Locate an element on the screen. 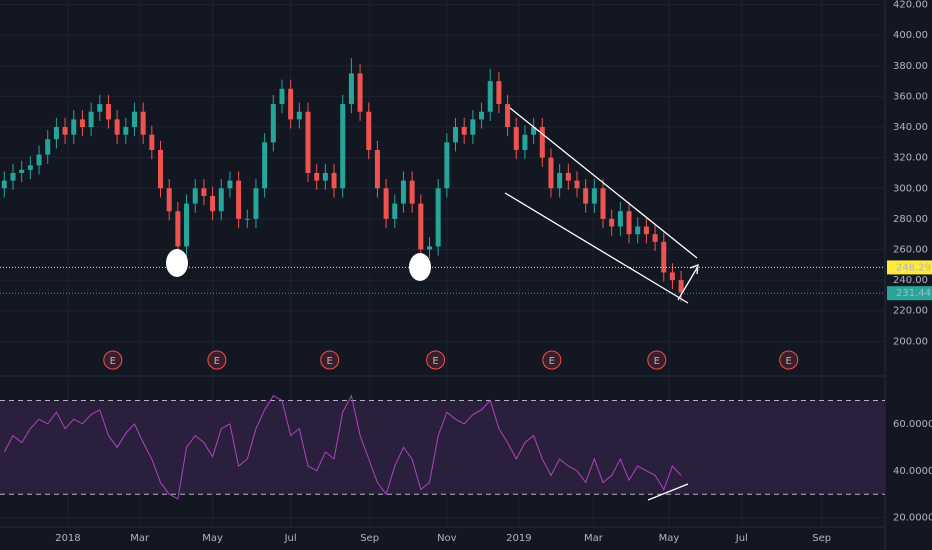  x-tick-label: Nov is located at coordinates (447, 538).